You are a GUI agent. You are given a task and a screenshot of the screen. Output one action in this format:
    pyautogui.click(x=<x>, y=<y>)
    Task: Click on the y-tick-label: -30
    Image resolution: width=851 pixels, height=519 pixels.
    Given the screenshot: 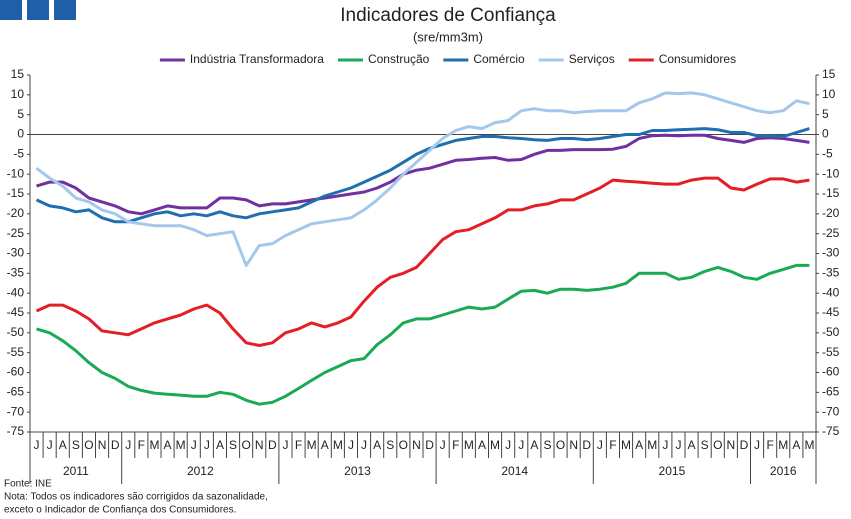 What is the action you would take?
    pyautogui.click(x=16, y=253)
    